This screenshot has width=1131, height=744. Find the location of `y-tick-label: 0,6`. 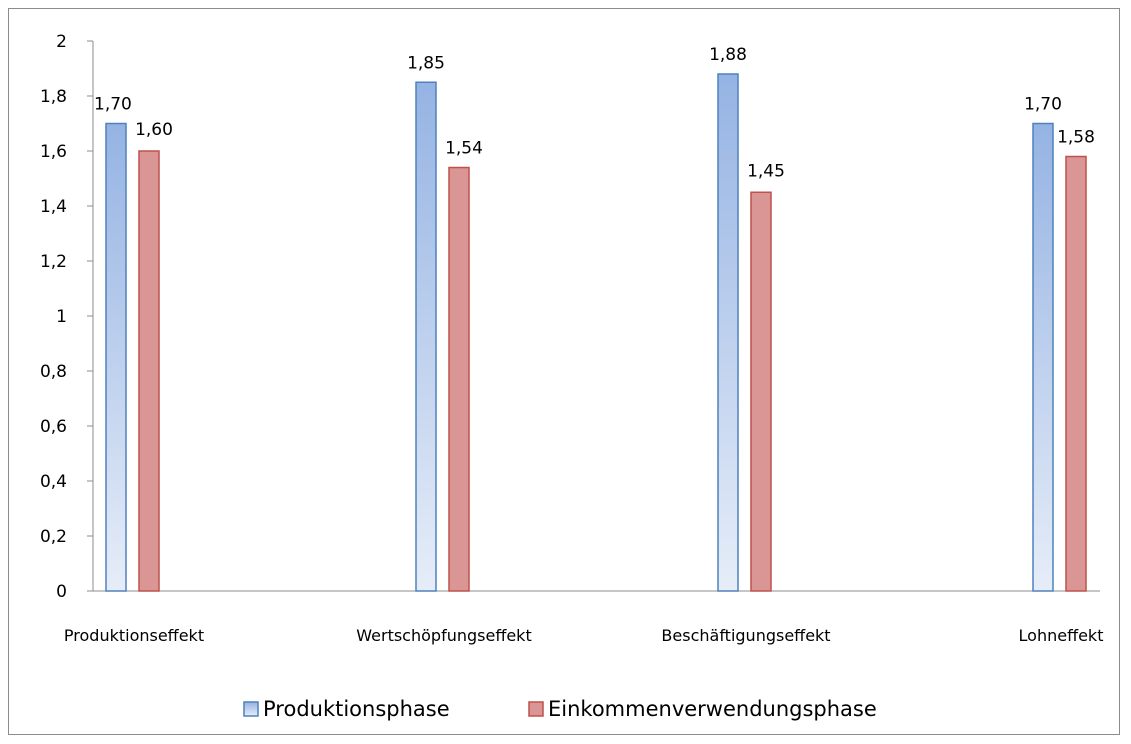

y-tick-label: 0,6 is located at coordinates (53, 427).